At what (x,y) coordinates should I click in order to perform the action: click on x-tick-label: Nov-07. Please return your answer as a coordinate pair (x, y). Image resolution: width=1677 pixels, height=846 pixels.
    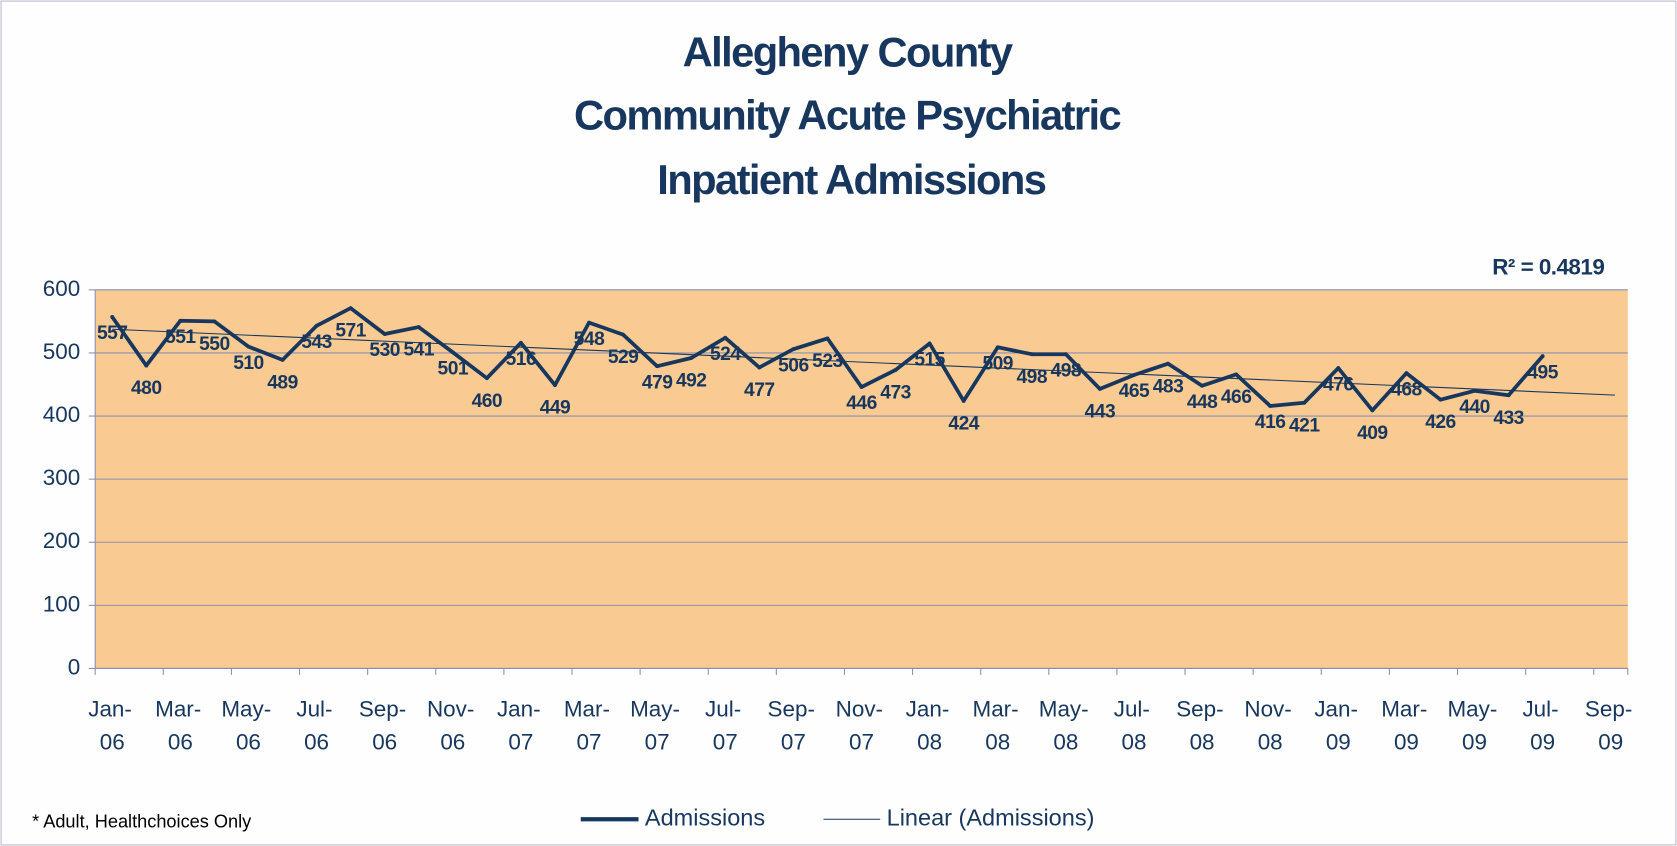
    Looking at the image, I should click on (859, 726).